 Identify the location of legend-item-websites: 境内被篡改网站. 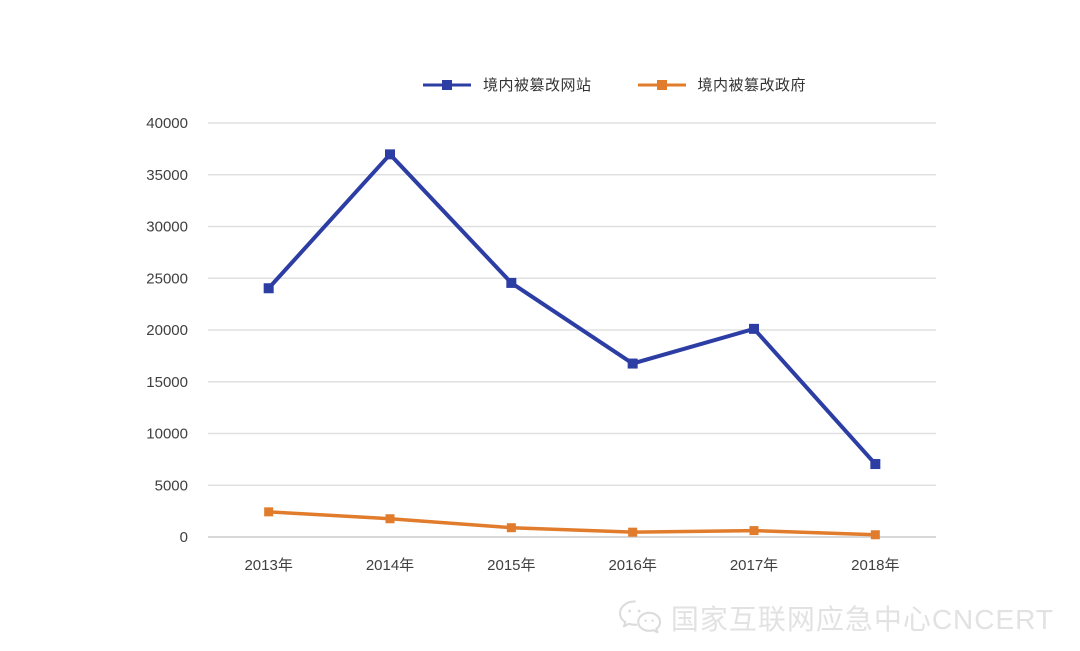
(507, 84).